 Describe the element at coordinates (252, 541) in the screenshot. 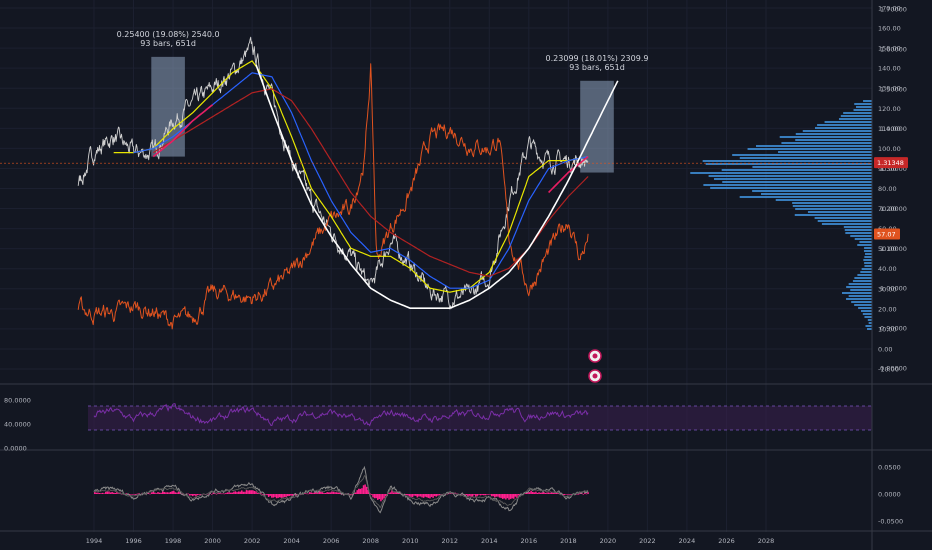

I see `x-axis-tick-label: 2002` at that location.